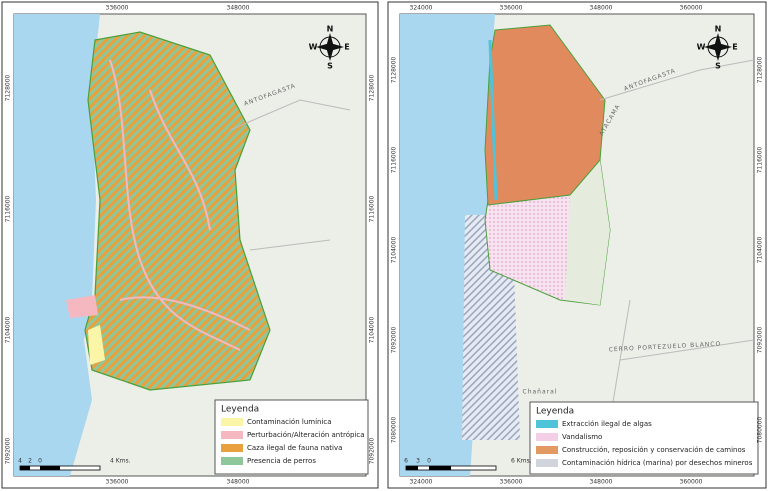 This screenshot has height=491, width=768. What do you see at coordinates (521, 461) in the screenshot?
I see `scale-label: 6 Kms.` at bounding box center [521, 461].